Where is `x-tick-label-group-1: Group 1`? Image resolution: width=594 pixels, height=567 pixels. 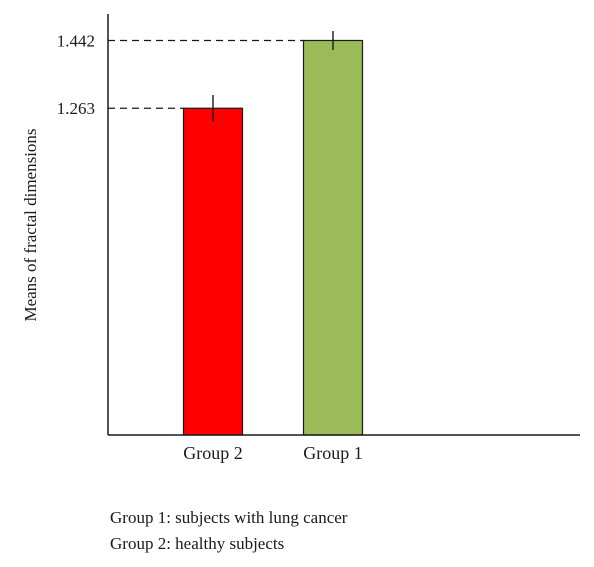 x-tick-label-group-1: Group 1 is located at coordinates (333, 453).